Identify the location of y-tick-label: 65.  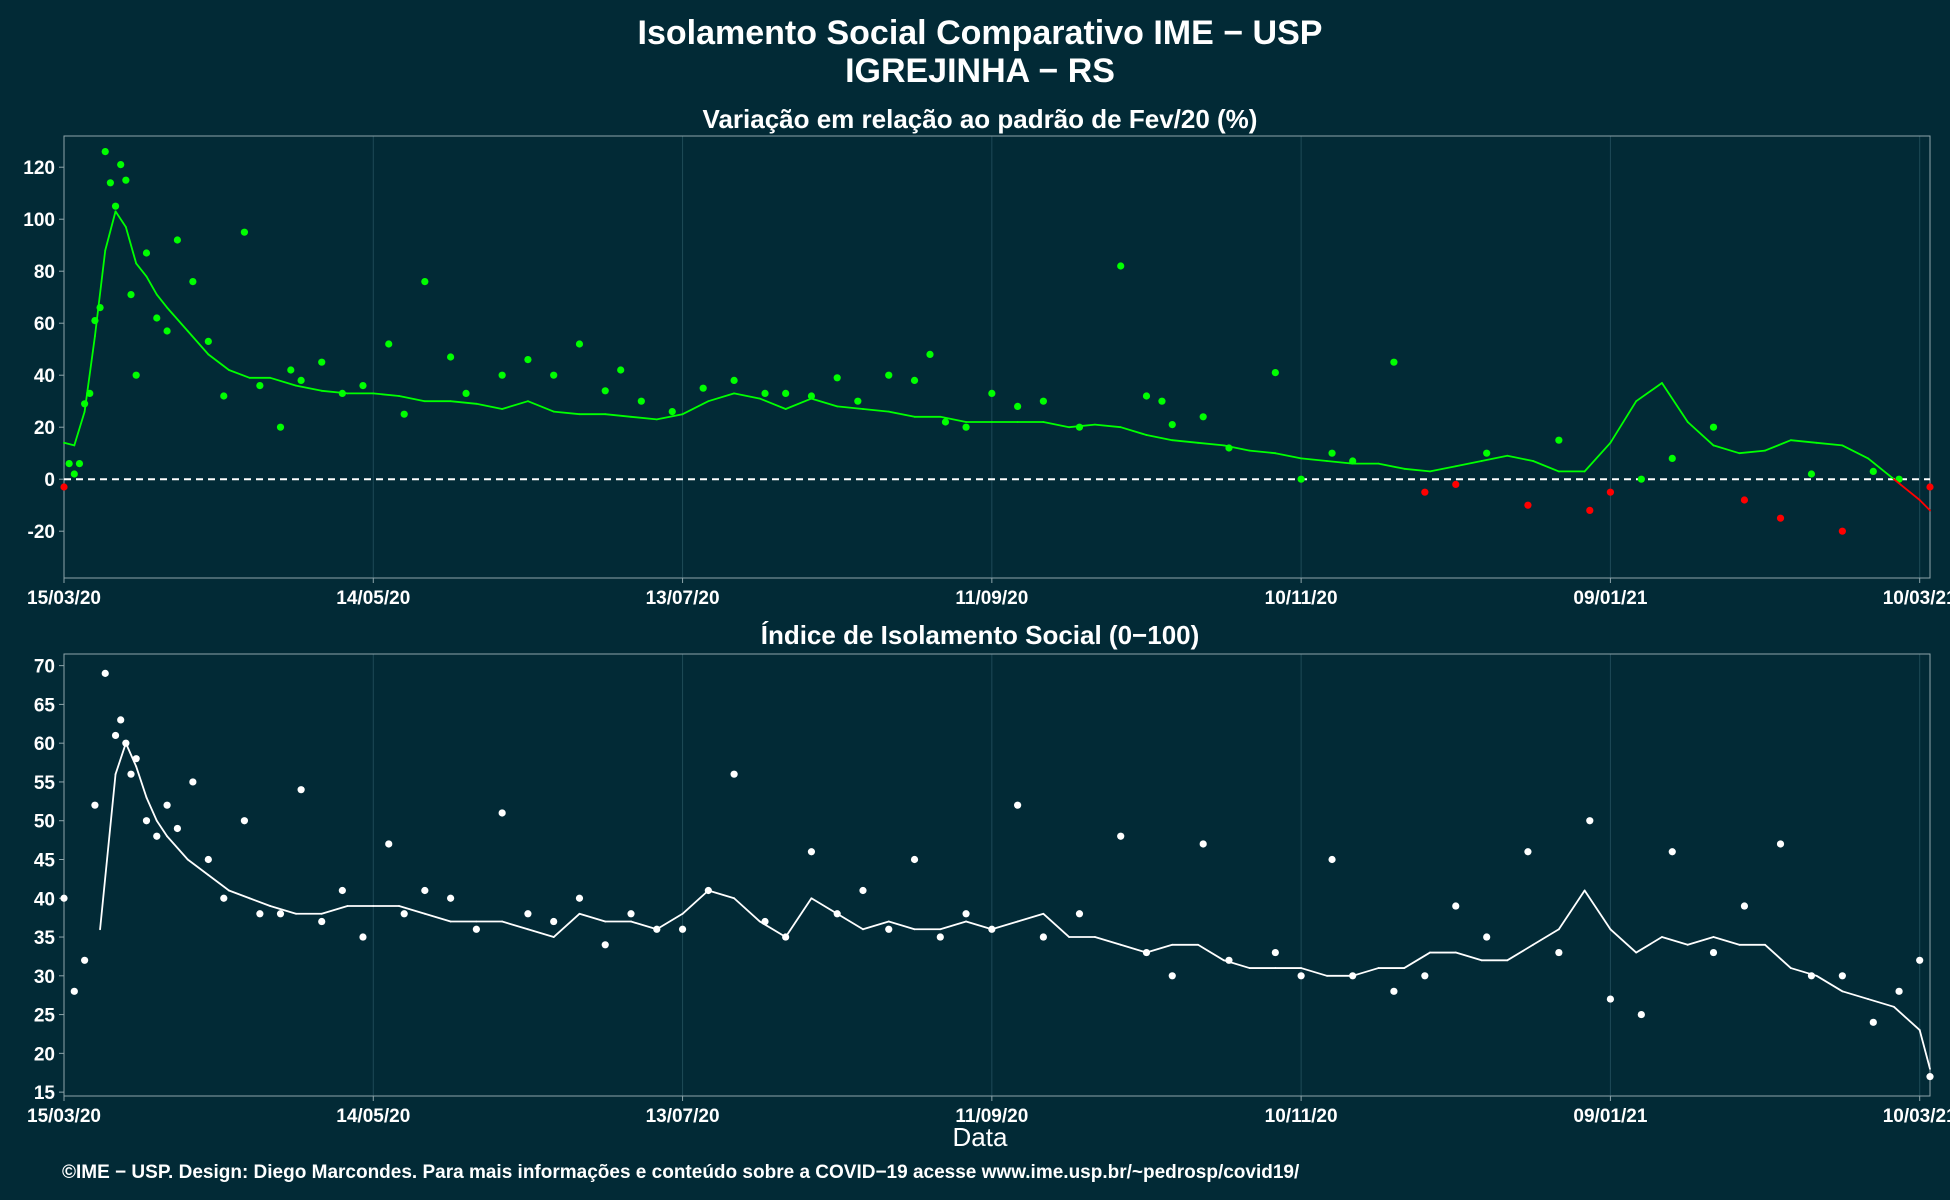
(45, 705).